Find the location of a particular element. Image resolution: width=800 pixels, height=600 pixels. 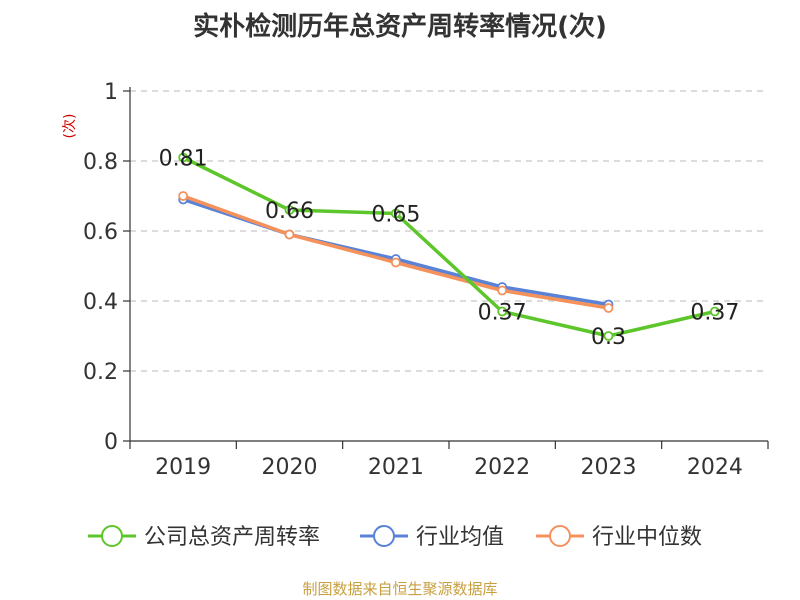

legend: 公司总资产周转率 行业均值 行业中位数 is located at coordinates (395, 537).